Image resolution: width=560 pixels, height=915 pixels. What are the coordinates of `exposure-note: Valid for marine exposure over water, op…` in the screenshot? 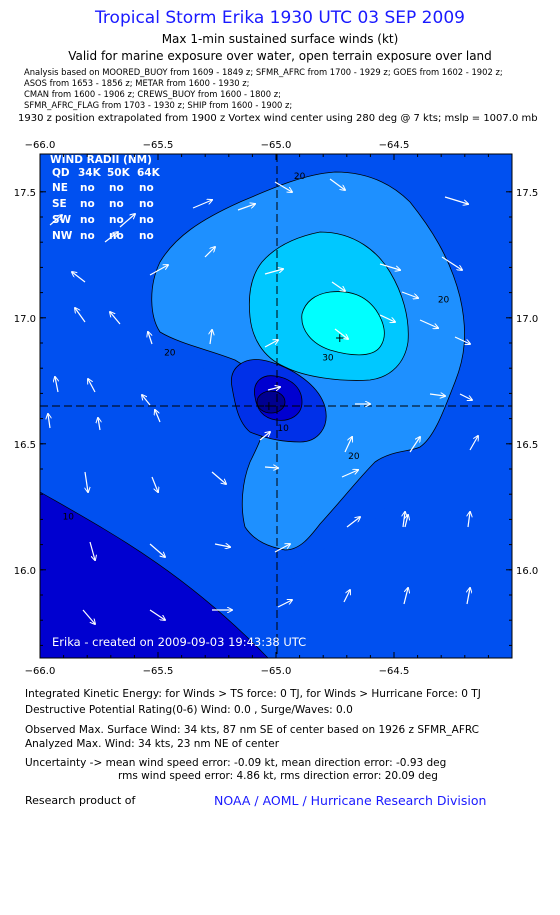 It's located at (280, 56).